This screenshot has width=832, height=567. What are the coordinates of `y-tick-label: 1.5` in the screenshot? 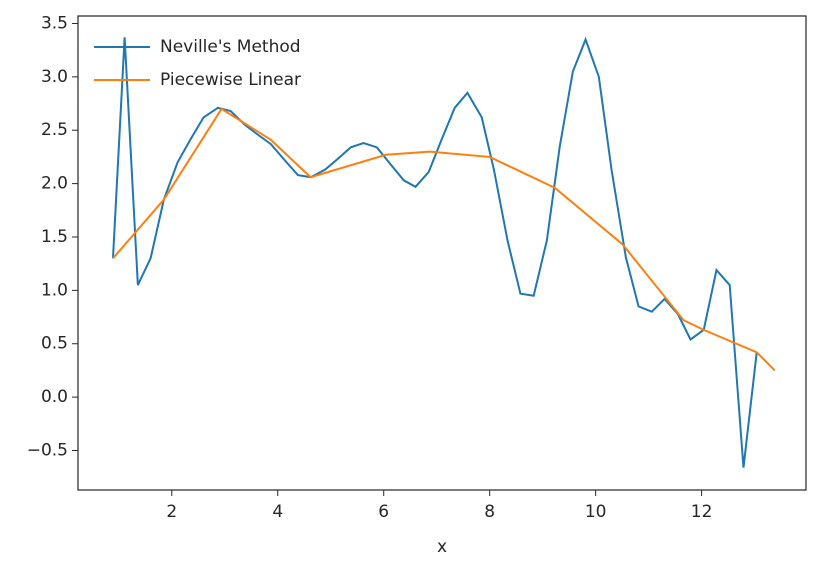 It's located at (54, 237).